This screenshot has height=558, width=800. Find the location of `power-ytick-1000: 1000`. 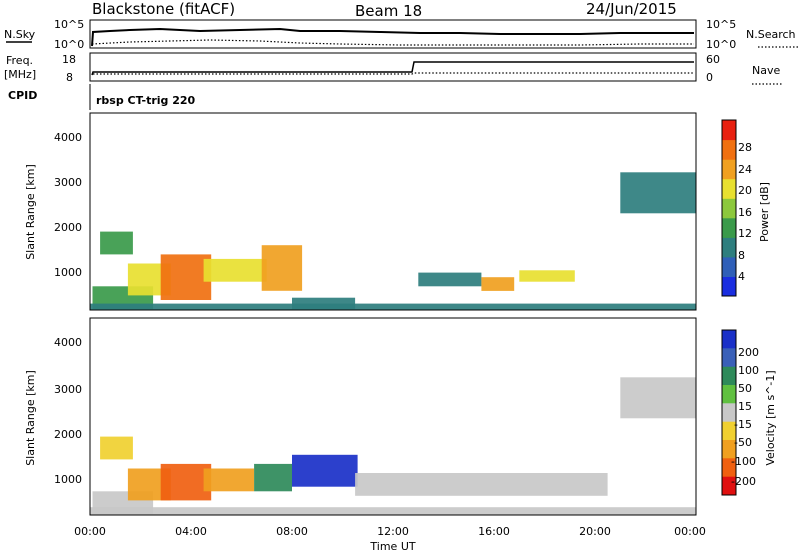

power-ytick-1000: 1000 is located at coordinates (68, 272).